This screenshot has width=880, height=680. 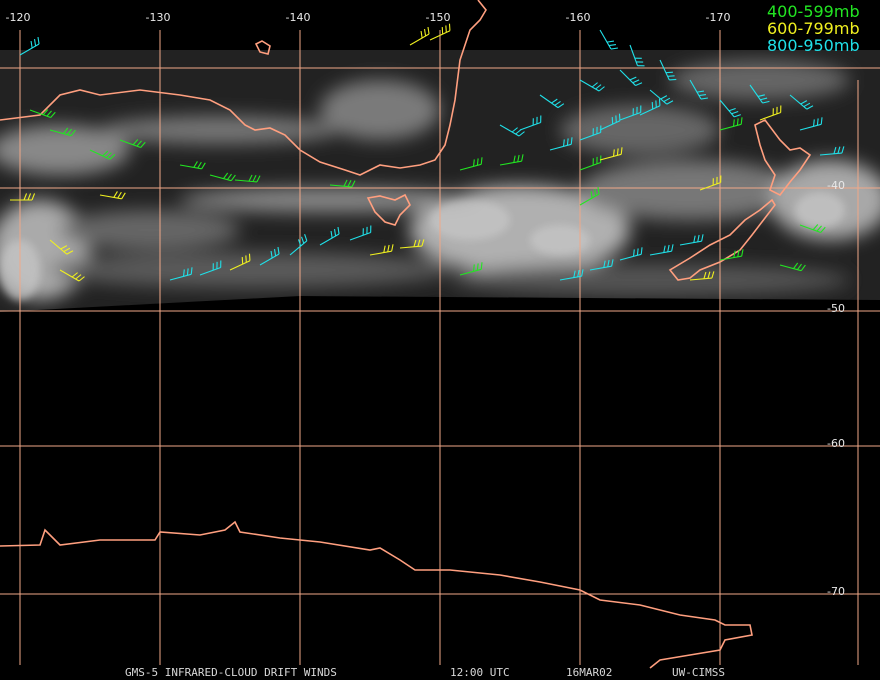 What do you see at coordinates (480, 672) in the screenshot?
I see `footer-text: 12:00 UTC` at bounding box center [480, 672].